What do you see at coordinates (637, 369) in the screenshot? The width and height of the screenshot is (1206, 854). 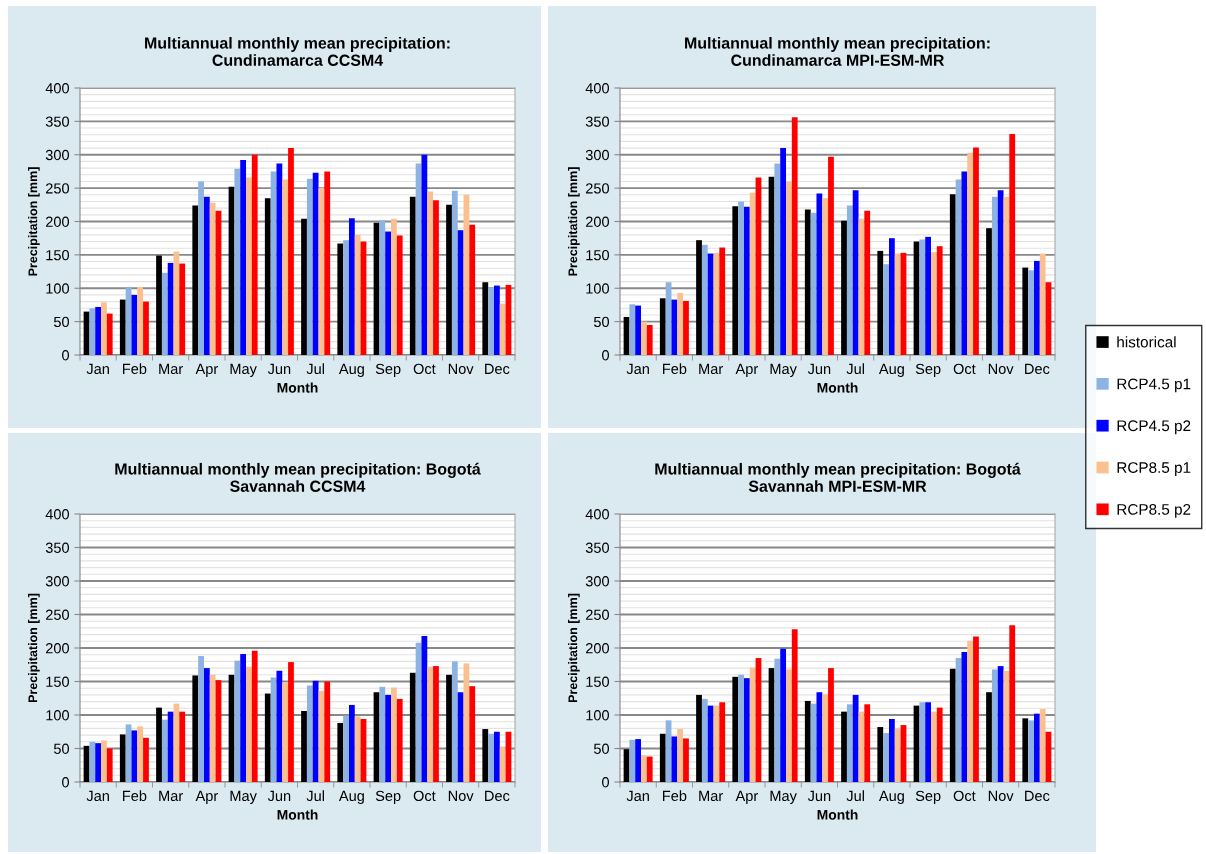 I see `x-tick-label: Jan` at bounding box center [637, 369].